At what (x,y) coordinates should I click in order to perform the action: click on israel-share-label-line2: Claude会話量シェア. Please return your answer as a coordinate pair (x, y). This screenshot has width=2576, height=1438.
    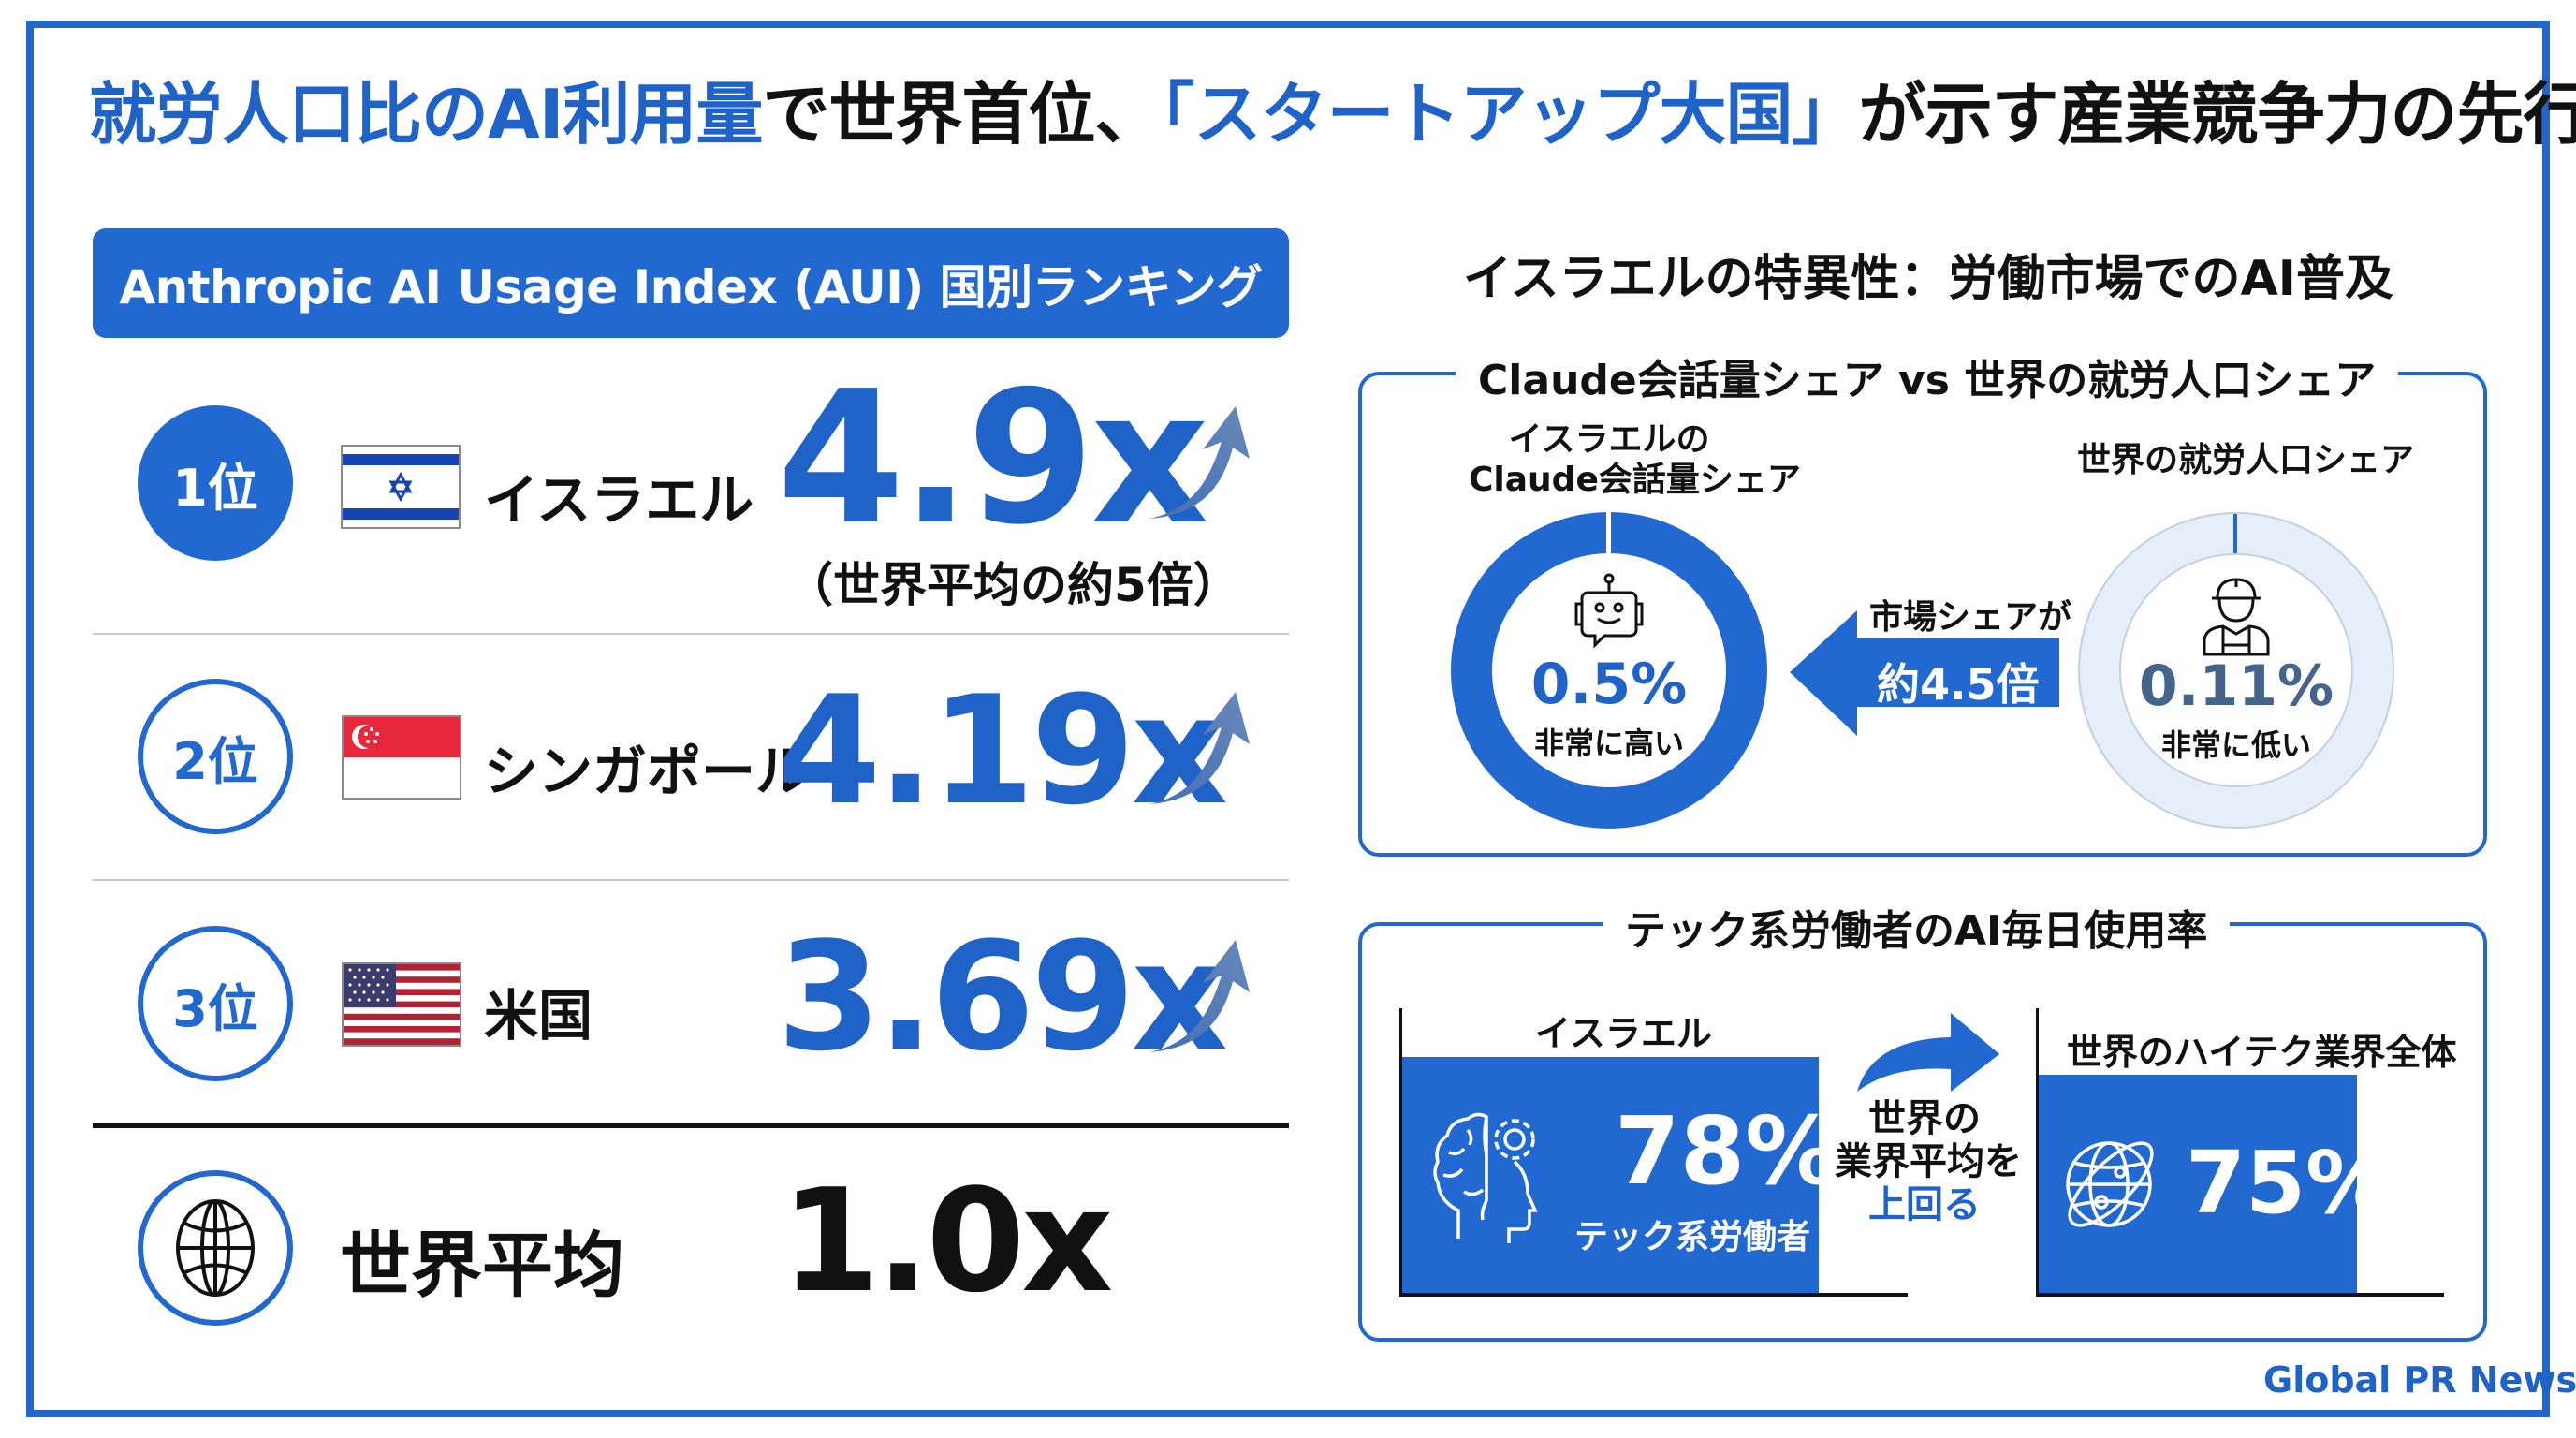
    Looking at the image, I should click on (1635, 480).